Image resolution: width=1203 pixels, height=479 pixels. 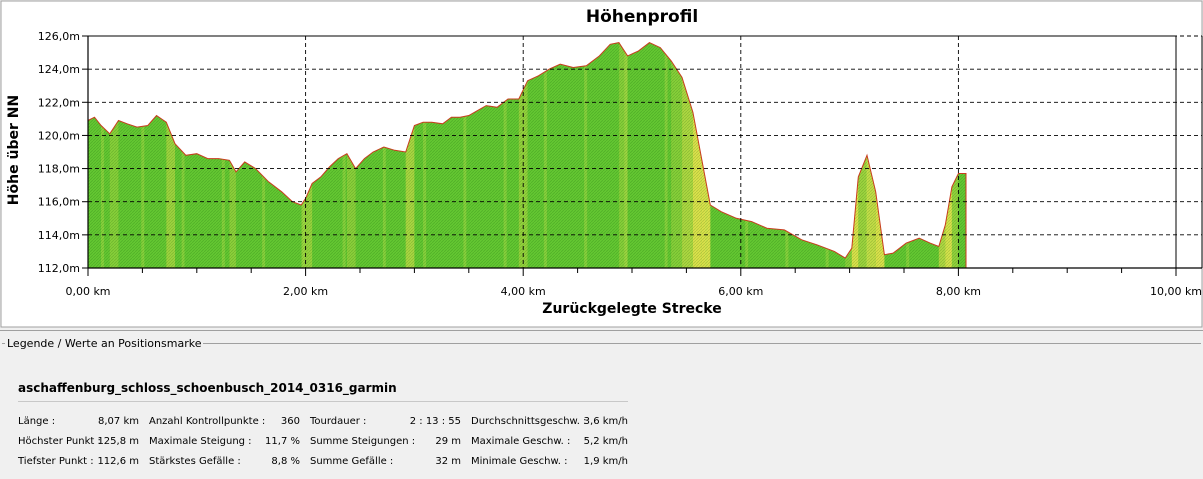 What do you see at coordinates (305, 291) in the screenshot?
I see `x-tick-label: 2,00 km` at bounding box center [305, 291].